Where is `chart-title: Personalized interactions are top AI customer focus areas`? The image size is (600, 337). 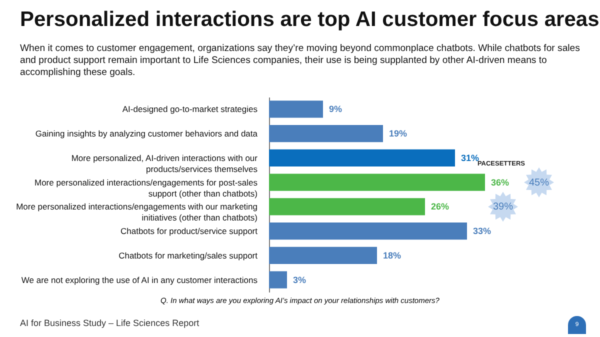
chart-title: Personalized interactions are top AI customer focus areas is located at coordinates (310, 20).